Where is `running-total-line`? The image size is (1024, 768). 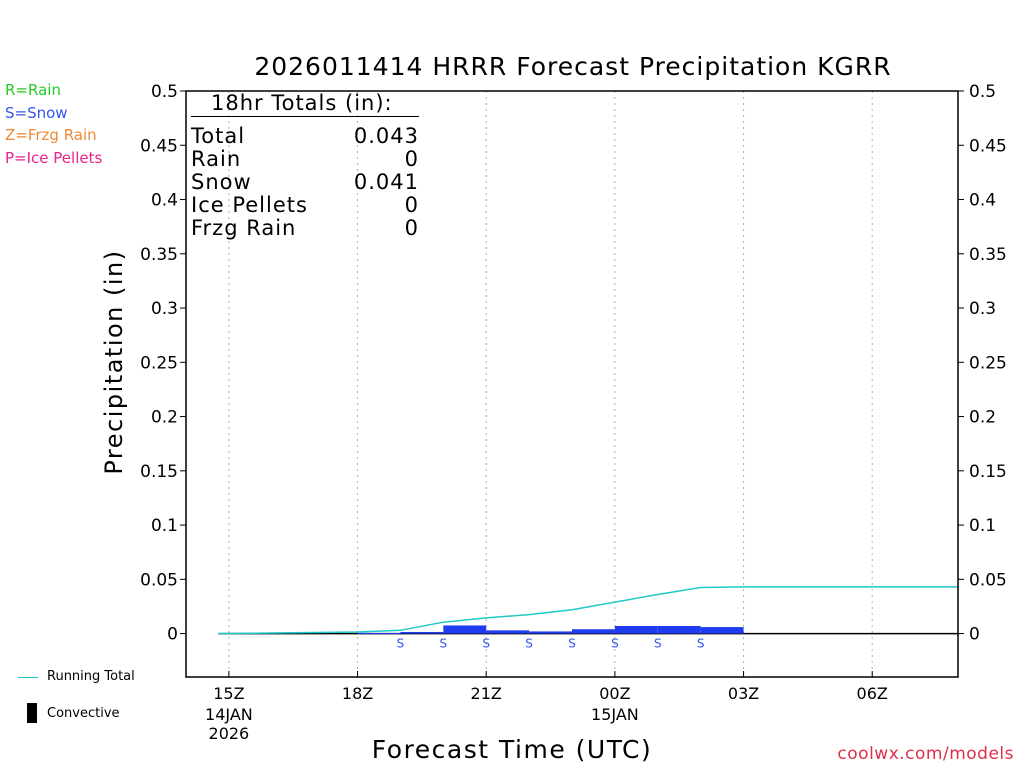 running-total-line is located at coordinates (588, 610).